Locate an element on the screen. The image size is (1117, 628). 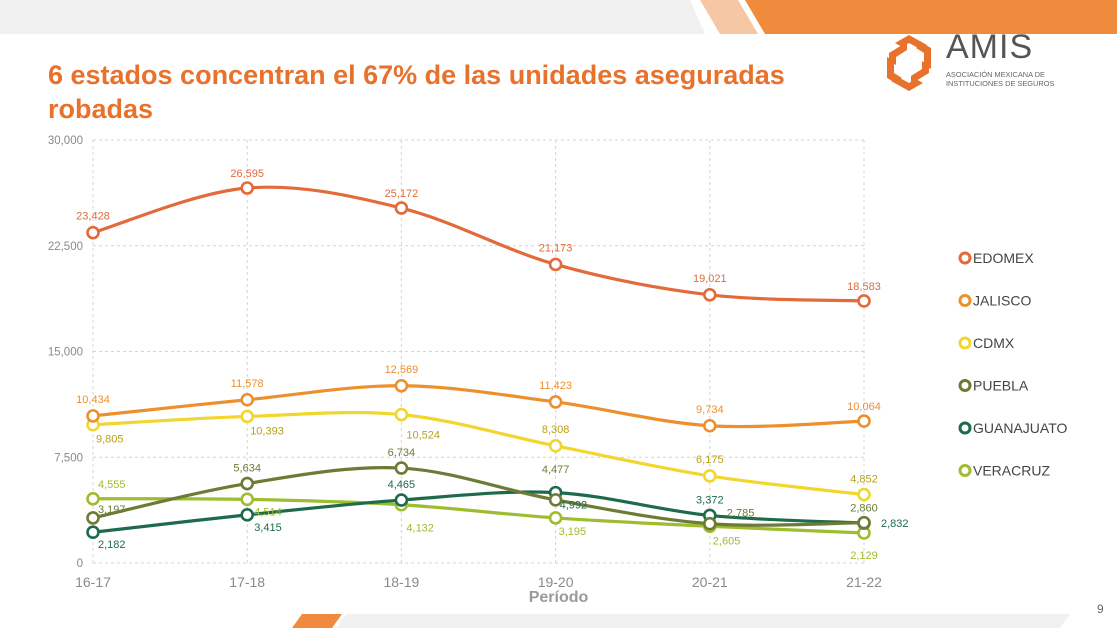
data-label-jalisco: 11,578 is located at coordinates (247, 384).